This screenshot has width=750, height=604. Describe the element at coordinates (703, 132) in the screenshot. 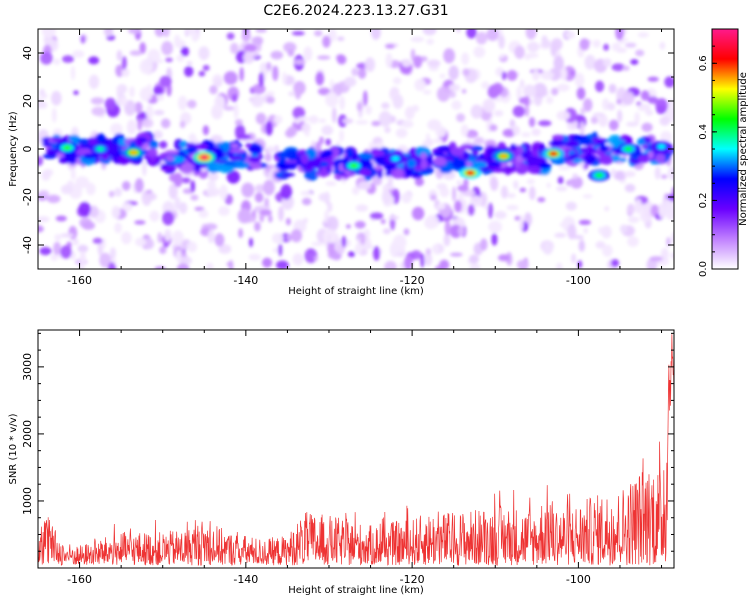

I see `colorbar-tick-label-2: 0.4` at that location.